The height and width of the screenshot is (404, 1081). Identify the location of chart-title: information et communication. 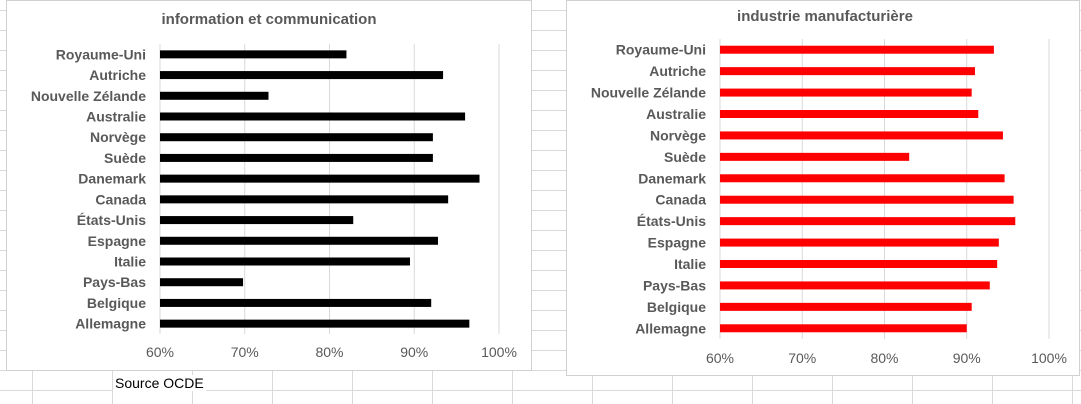
(268, 19).